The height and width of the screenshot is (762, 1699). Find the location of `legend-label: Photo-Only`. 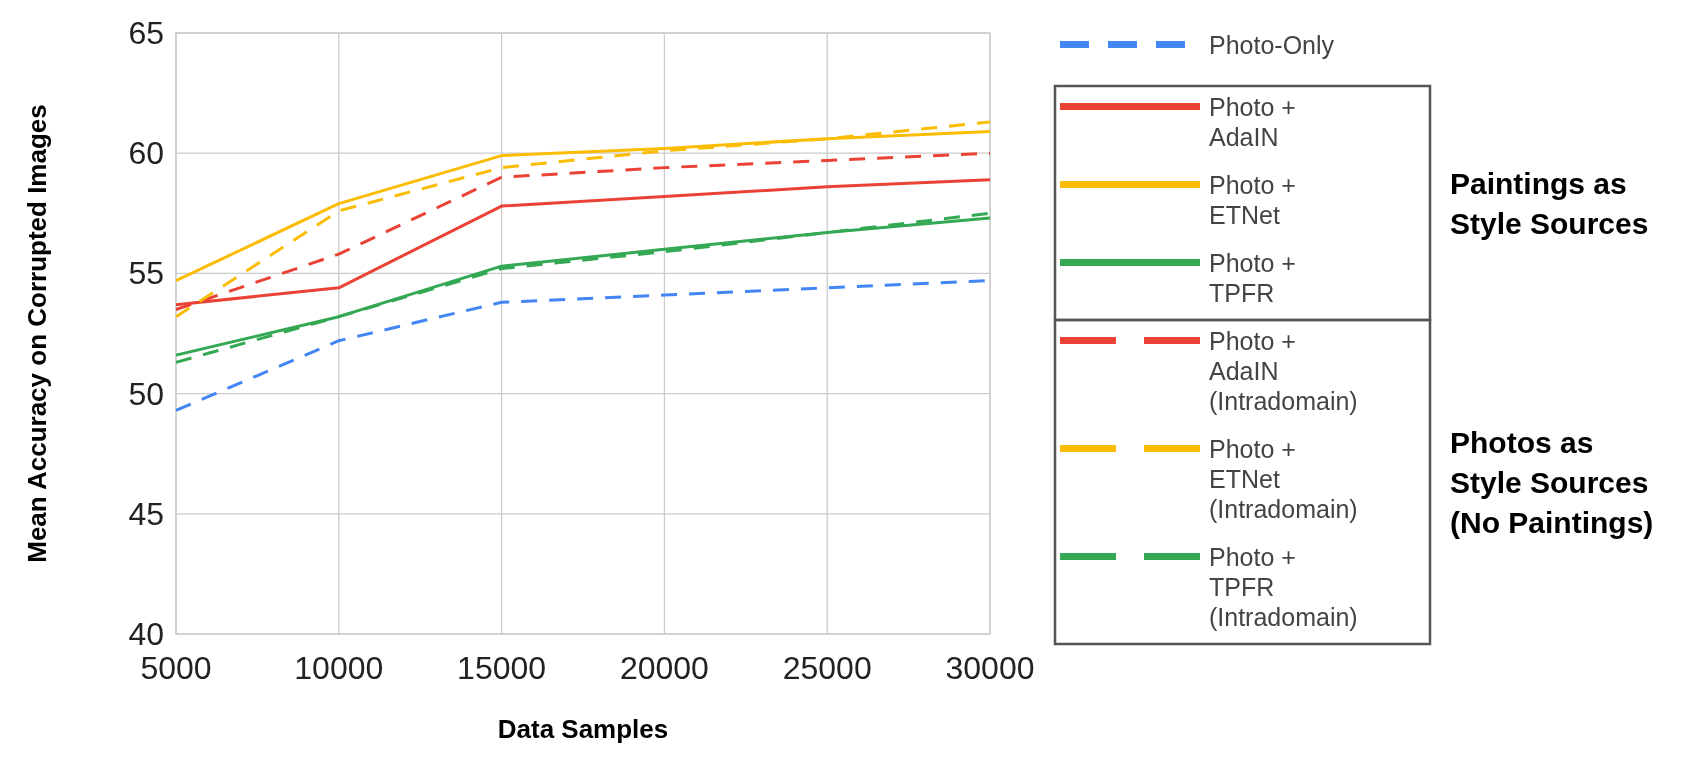

legend-label: Photo-Only is located at coordinates (1272, 45).